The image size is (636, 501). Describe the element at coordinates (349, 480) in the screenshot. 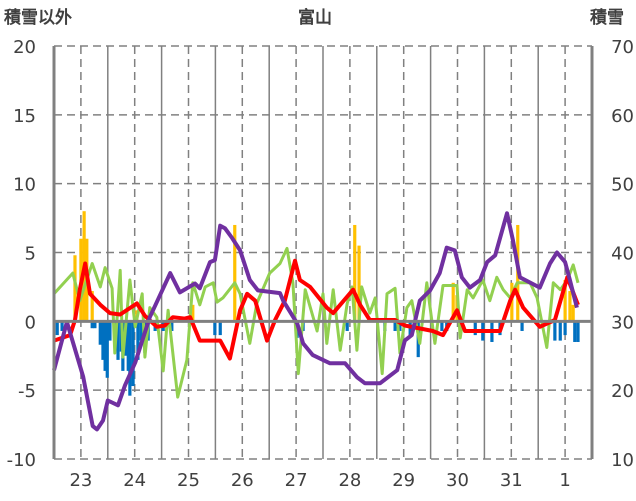

I see `x-tick-label: 28` at that location.